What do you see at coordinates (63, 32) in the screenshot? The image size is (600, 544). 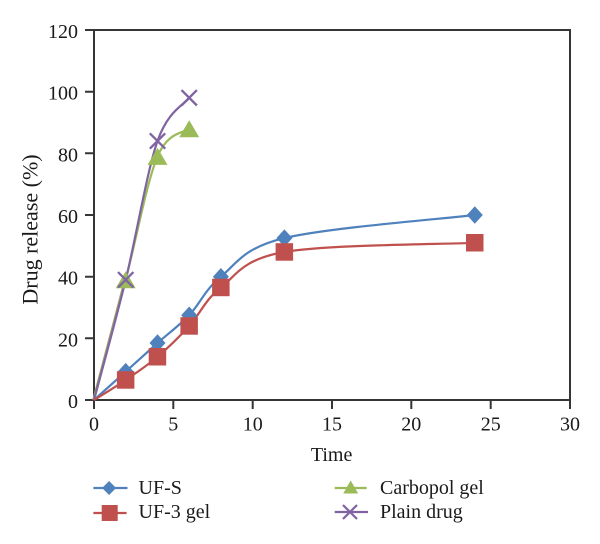 I see `svg-text: 120` at bounding box center [63, 32].